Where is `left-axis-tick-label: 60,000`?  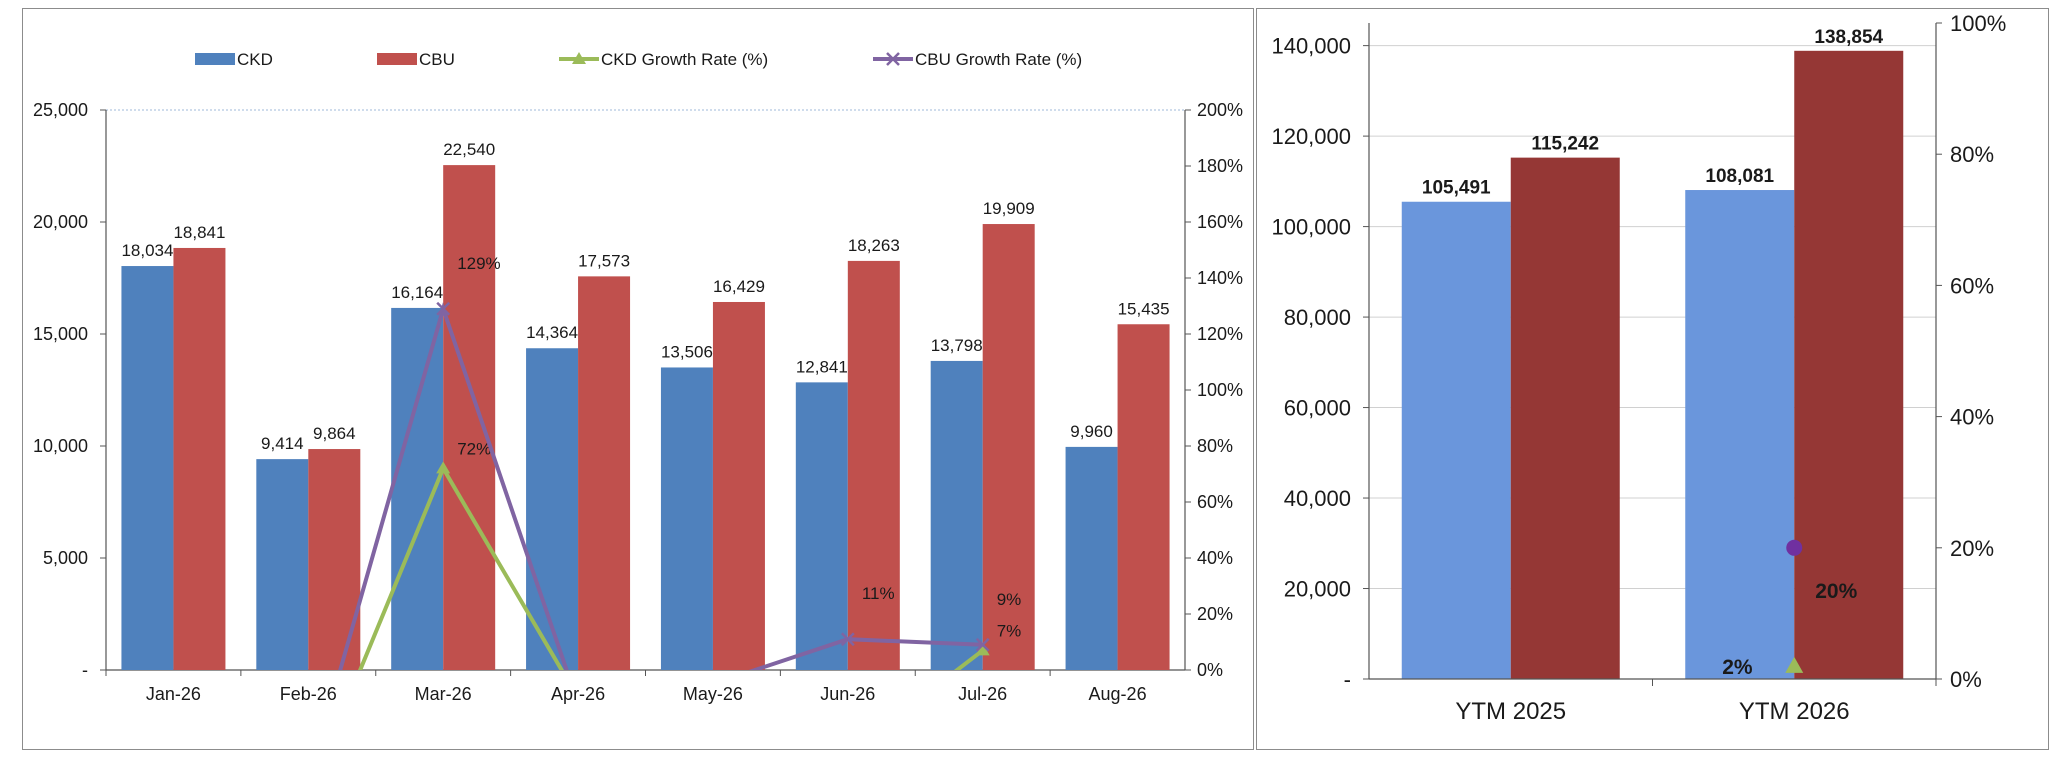 left-axis-tick-label: 60,000 is located at coordinates (1317, 408).